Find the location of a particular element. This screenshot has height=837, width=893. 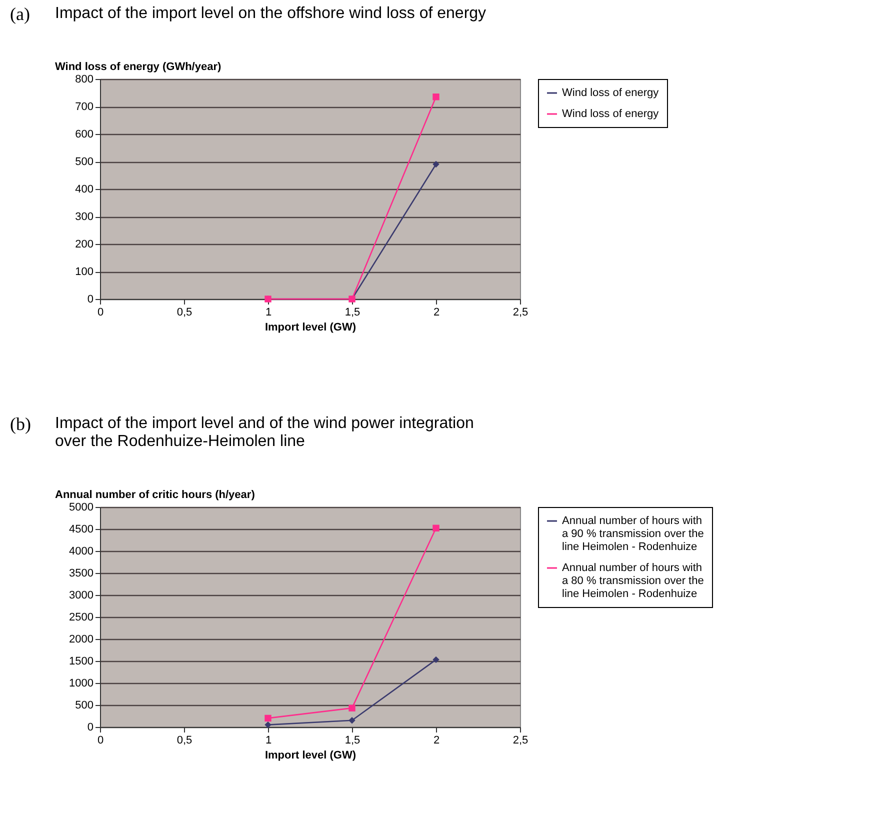

y-tick-label: 1000 is located at coordinates (81, 684).